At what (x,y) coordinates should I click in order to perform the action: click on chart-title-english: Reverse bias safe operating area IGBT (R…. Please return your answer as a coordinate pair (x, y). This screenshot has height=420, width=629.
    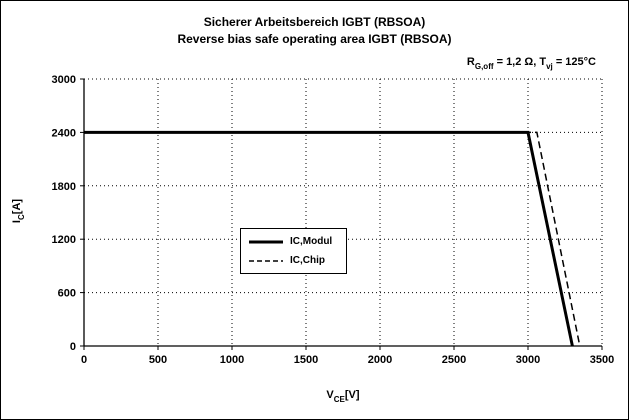
    Looking at the image, I should click on (314, 39).